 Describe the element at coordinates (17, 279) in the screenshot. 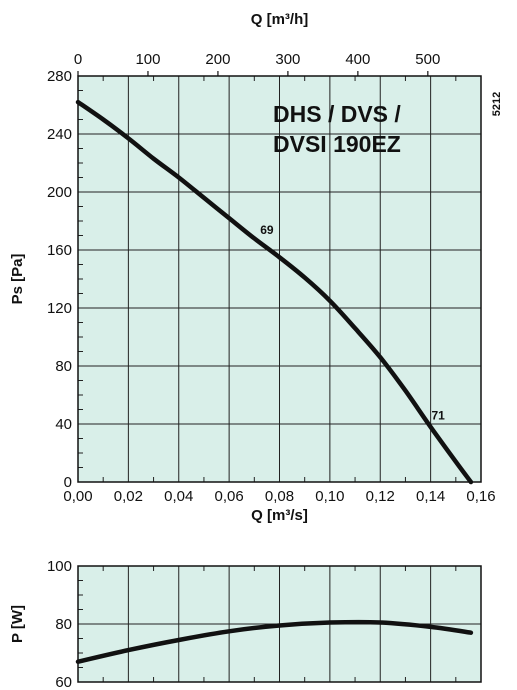

I see `y-axis-title: Ps [Pa]` at that location.